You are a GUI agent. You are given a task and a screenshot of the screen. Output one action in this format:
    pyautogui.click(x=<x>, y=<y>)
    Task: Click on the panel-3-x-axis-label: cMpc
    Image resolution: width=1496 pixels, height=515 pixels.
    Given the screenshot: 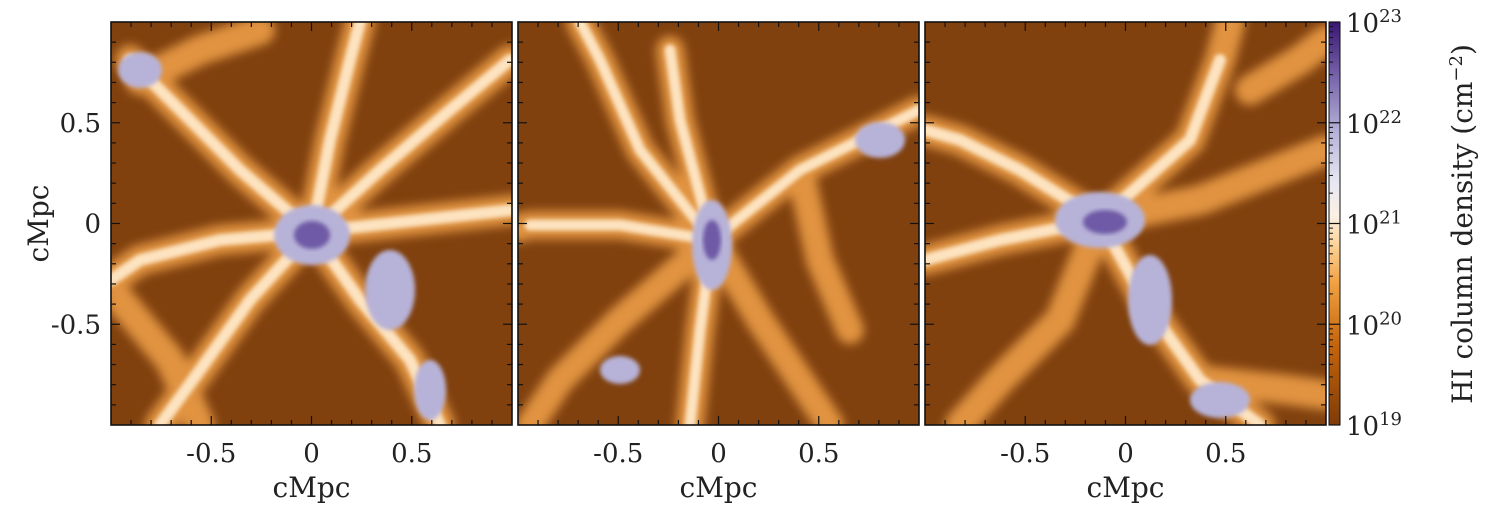 What is the action you would take?
    pyautogui.click(x=1126, y=487)
    